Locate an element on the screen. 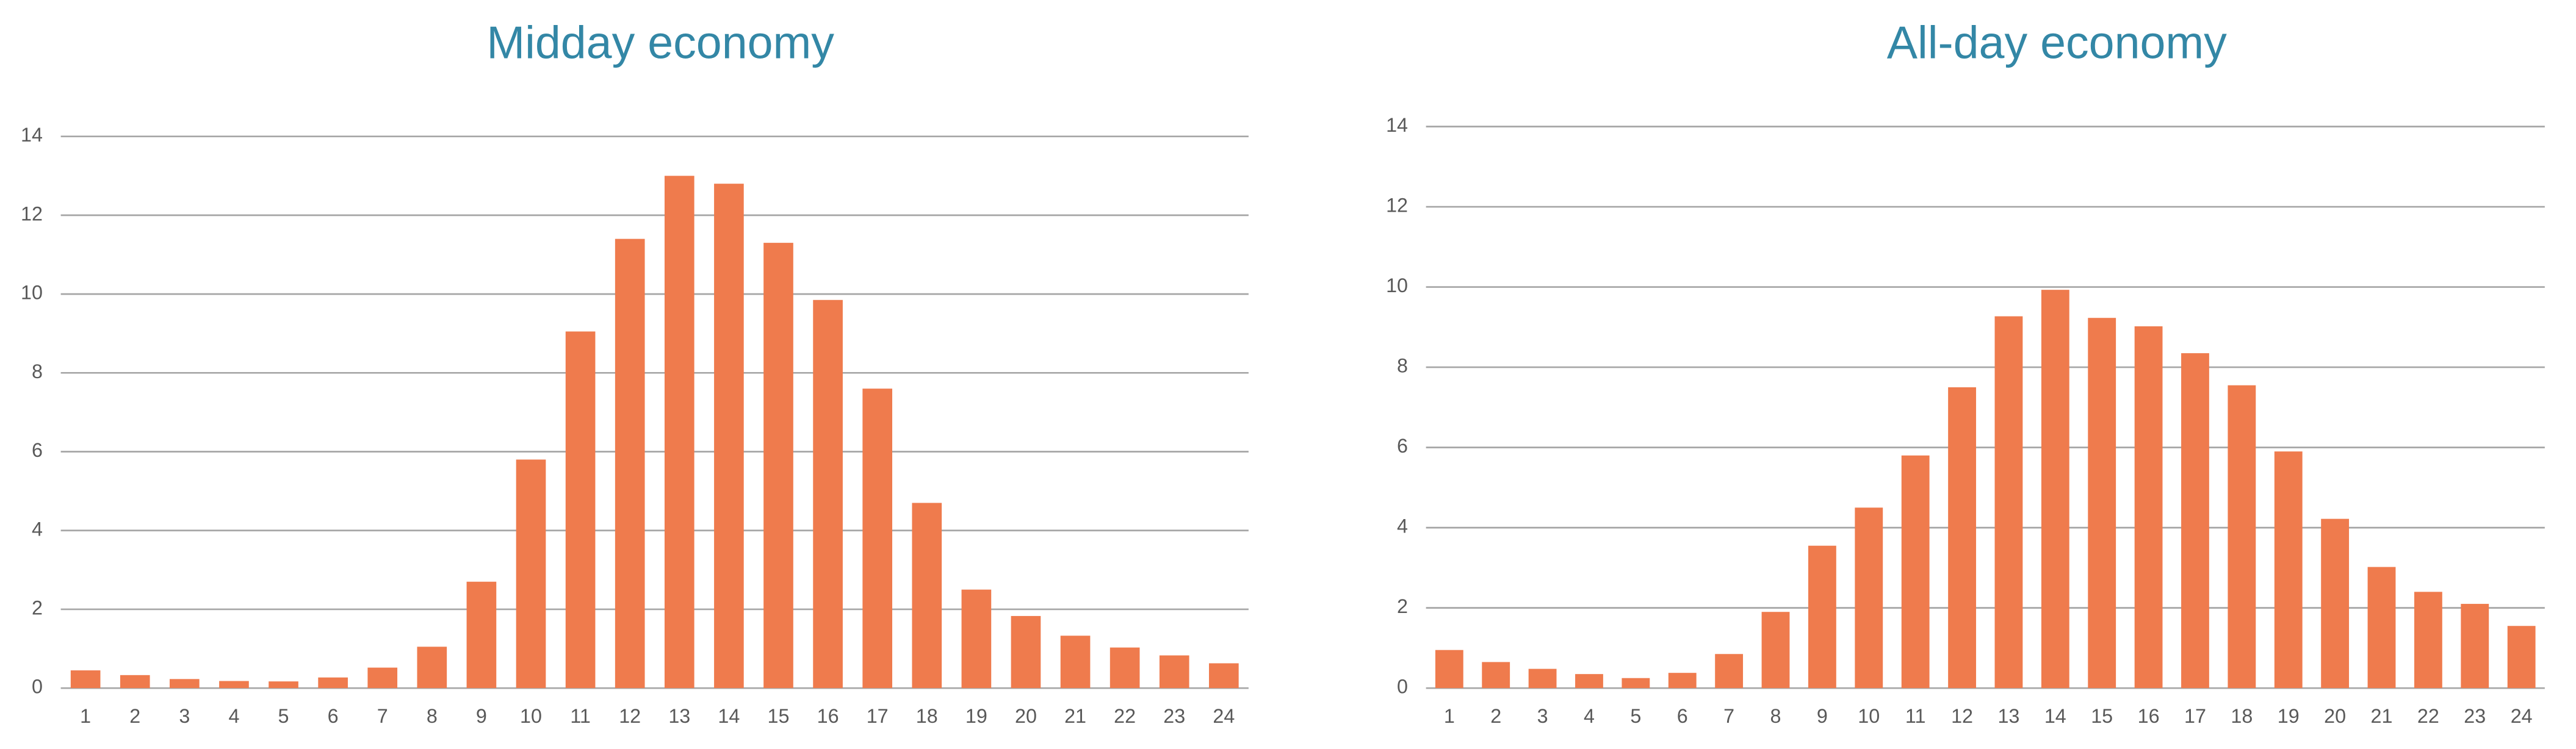  x-tick-label: 20 is located at coordinates (1026, 716).